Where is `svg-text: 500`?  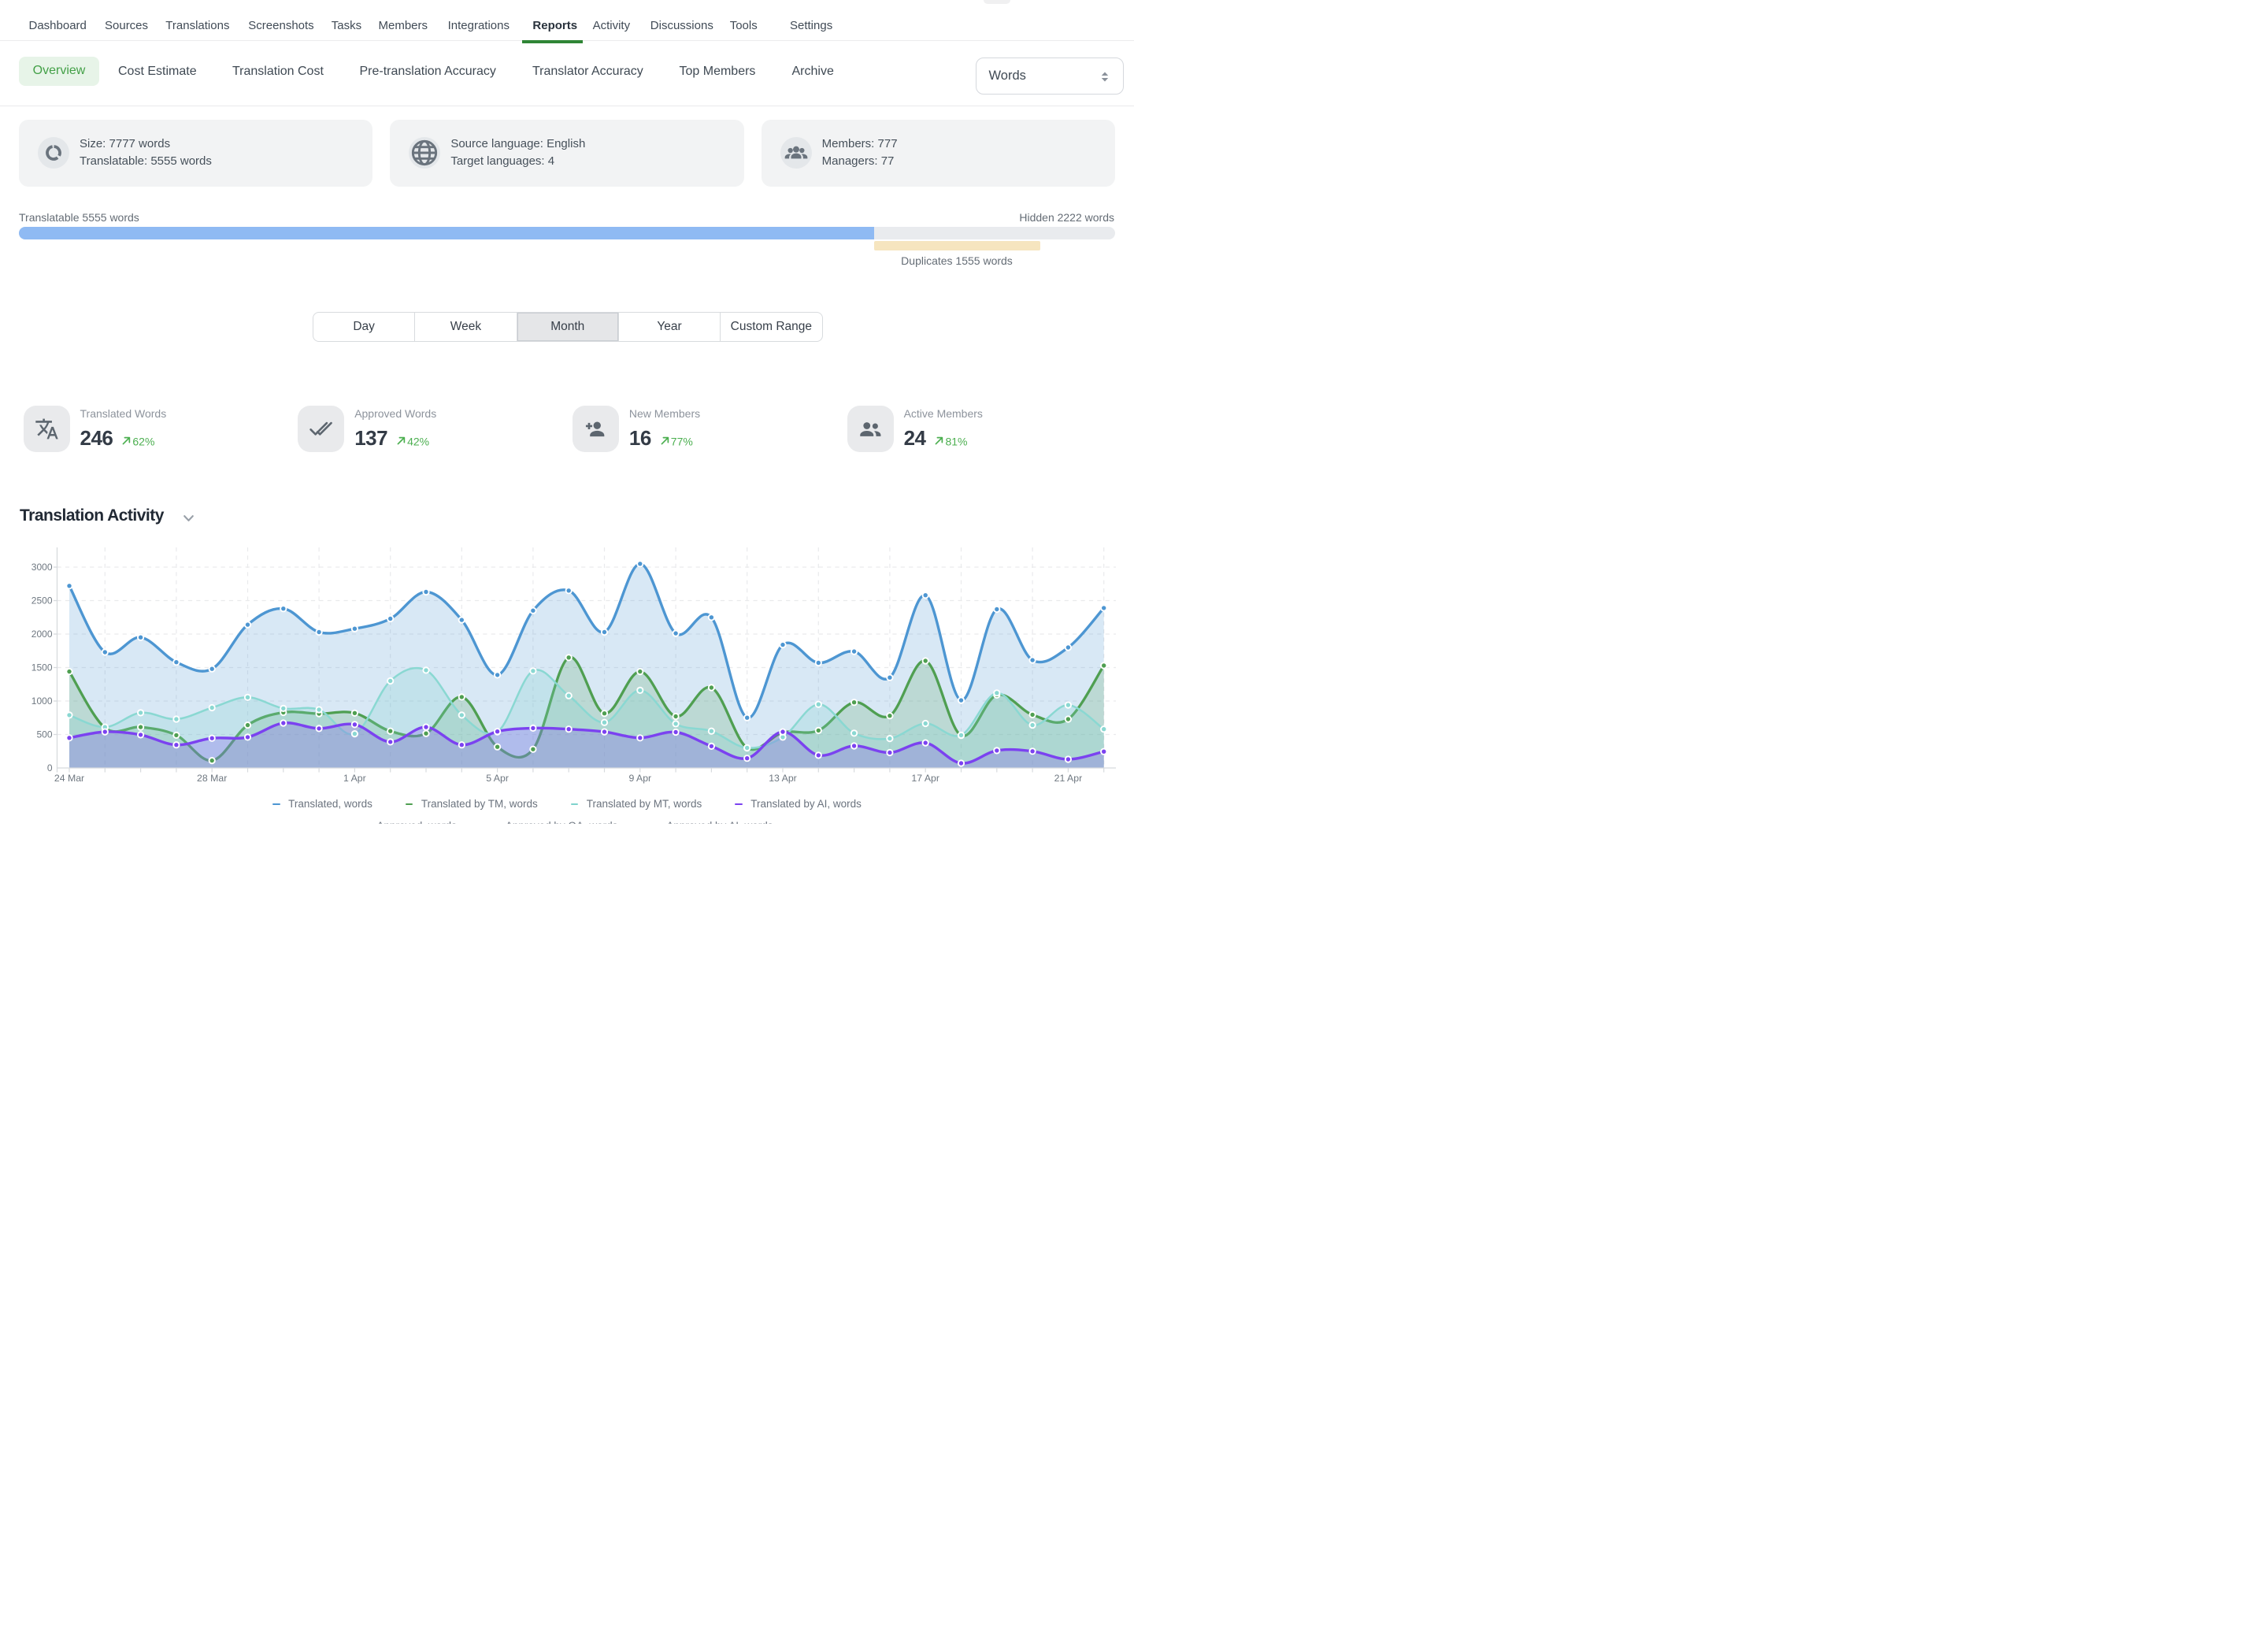 svg-text: 500 is located at coordinates (44, 734).